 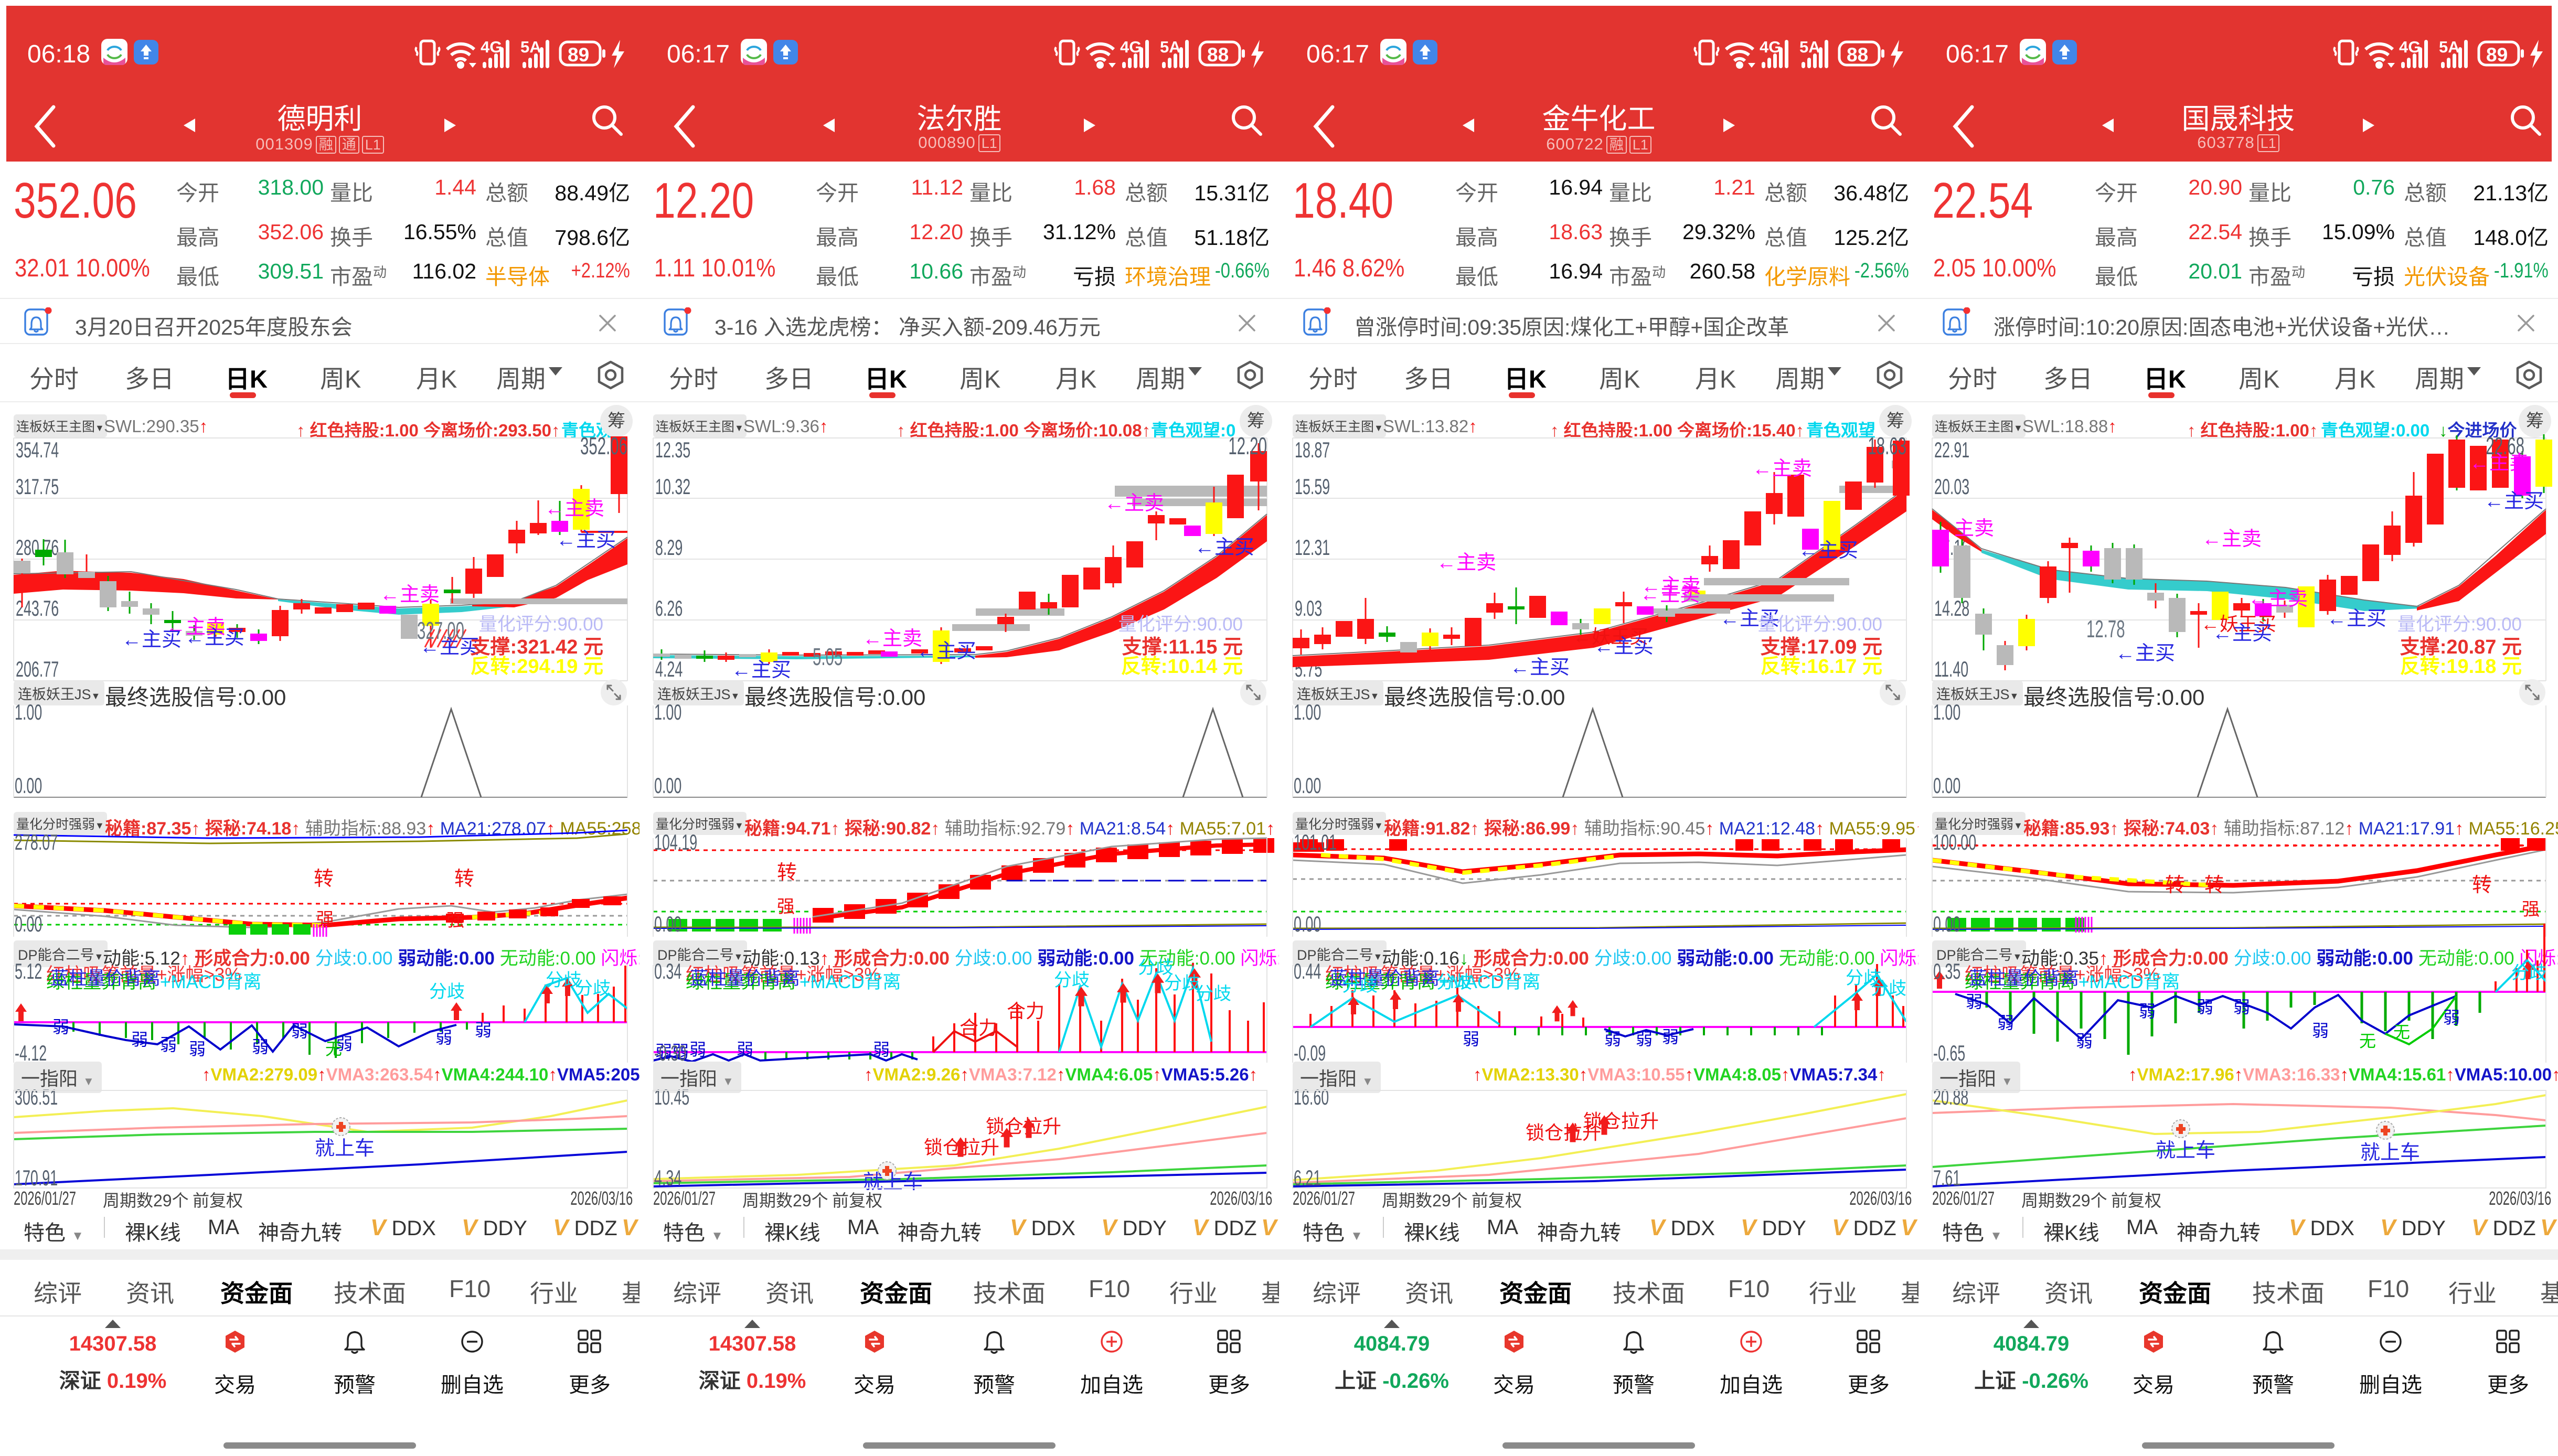 What do you see at coordinates (1950, 1097) in the screenshot?
I see `svg-text: 20.88` at bounding box center [1950, 1097].